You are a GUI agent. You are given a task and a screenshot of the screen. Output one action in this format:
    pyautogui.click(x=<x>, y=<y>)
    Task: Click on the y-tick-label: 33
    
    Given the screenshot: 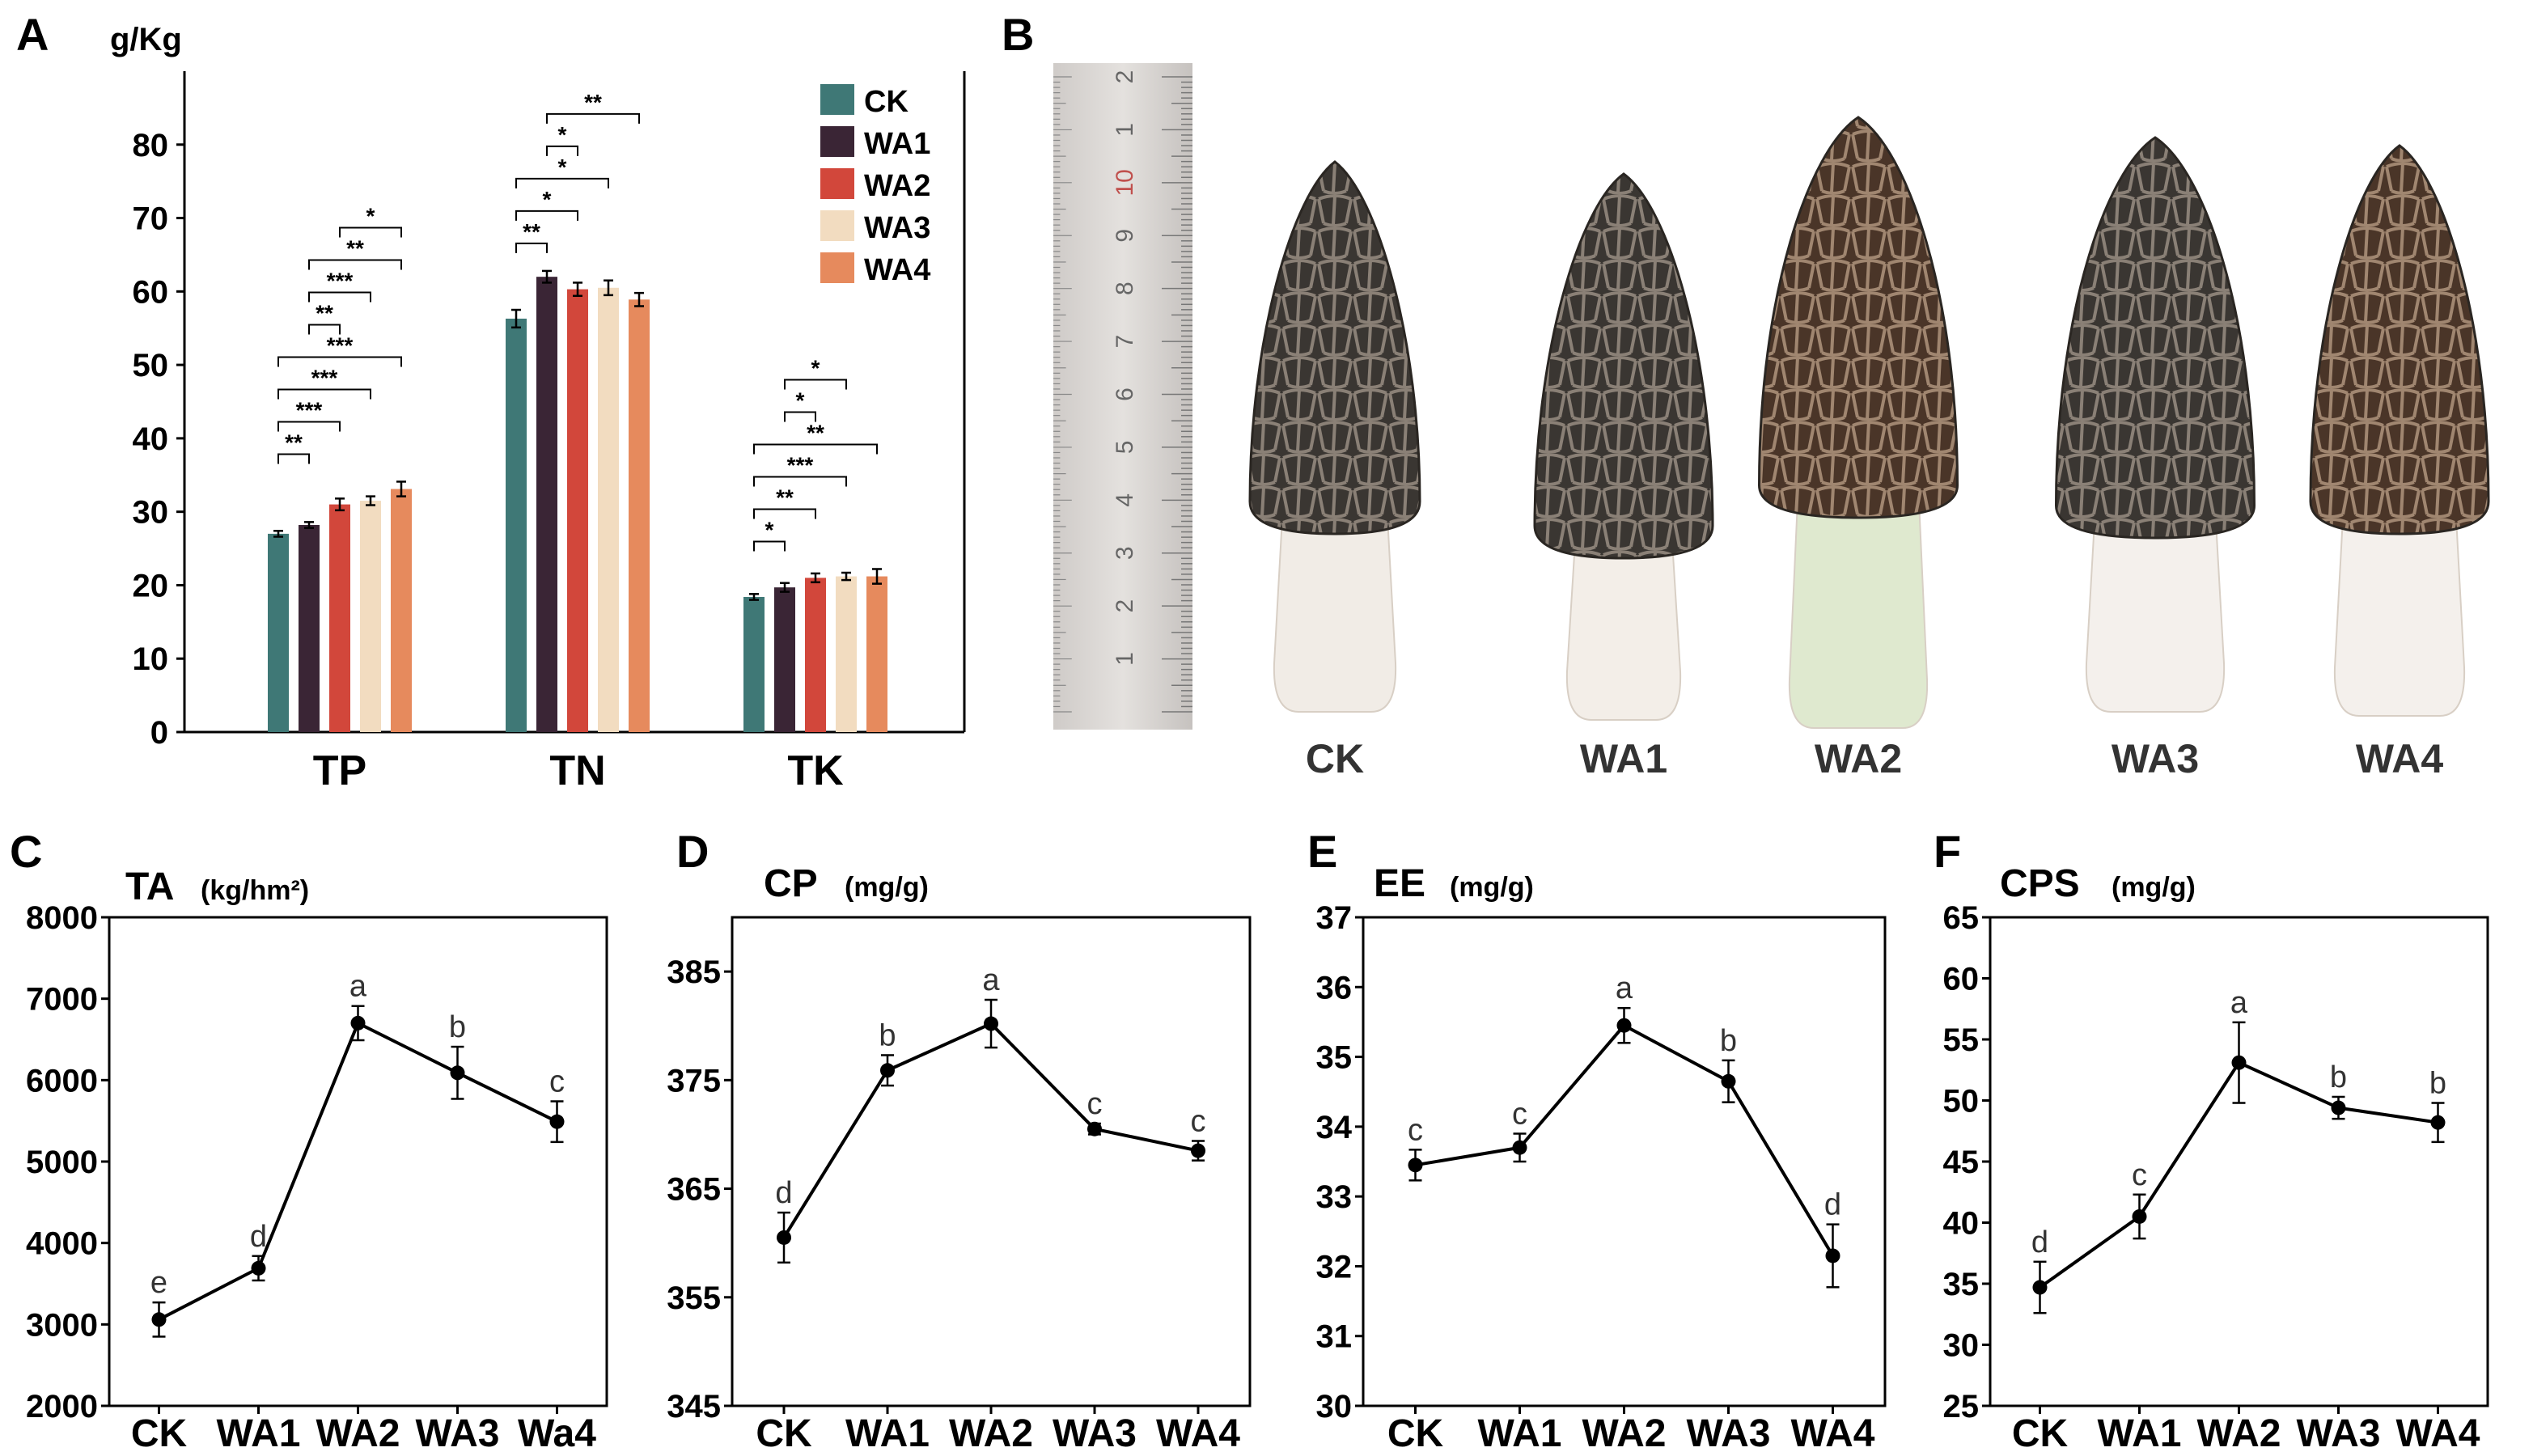 What is the action you would take?
    pyautogui.click(x=1334, y=1197)
    